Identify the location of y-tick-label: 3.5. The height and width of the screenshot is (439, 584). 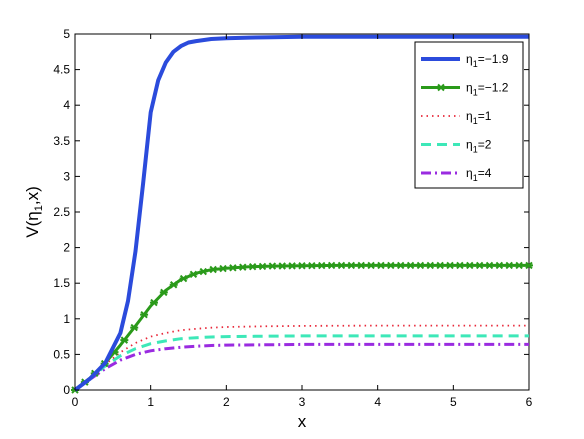
(61, 141).